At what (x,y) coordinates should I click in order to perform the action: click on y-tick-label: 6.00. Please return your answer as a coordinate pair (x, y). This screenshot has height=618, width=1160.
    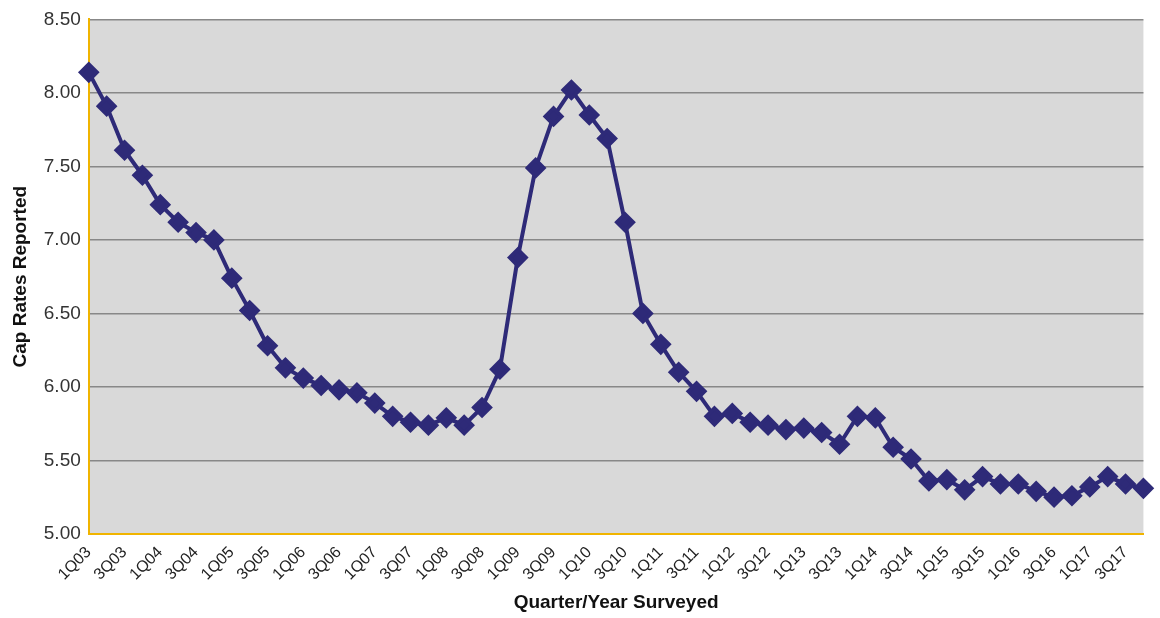
    Looking at the image, I should click on (62, 386).